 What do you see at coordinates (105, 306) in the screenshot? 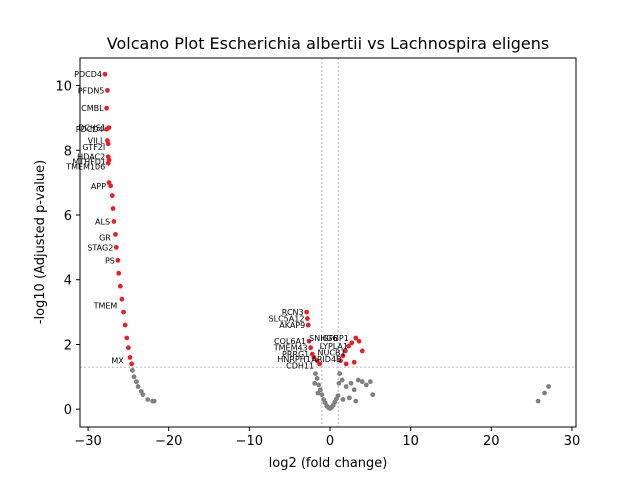
I see `gene-label: TMEM` at bounding box center [105, 306].